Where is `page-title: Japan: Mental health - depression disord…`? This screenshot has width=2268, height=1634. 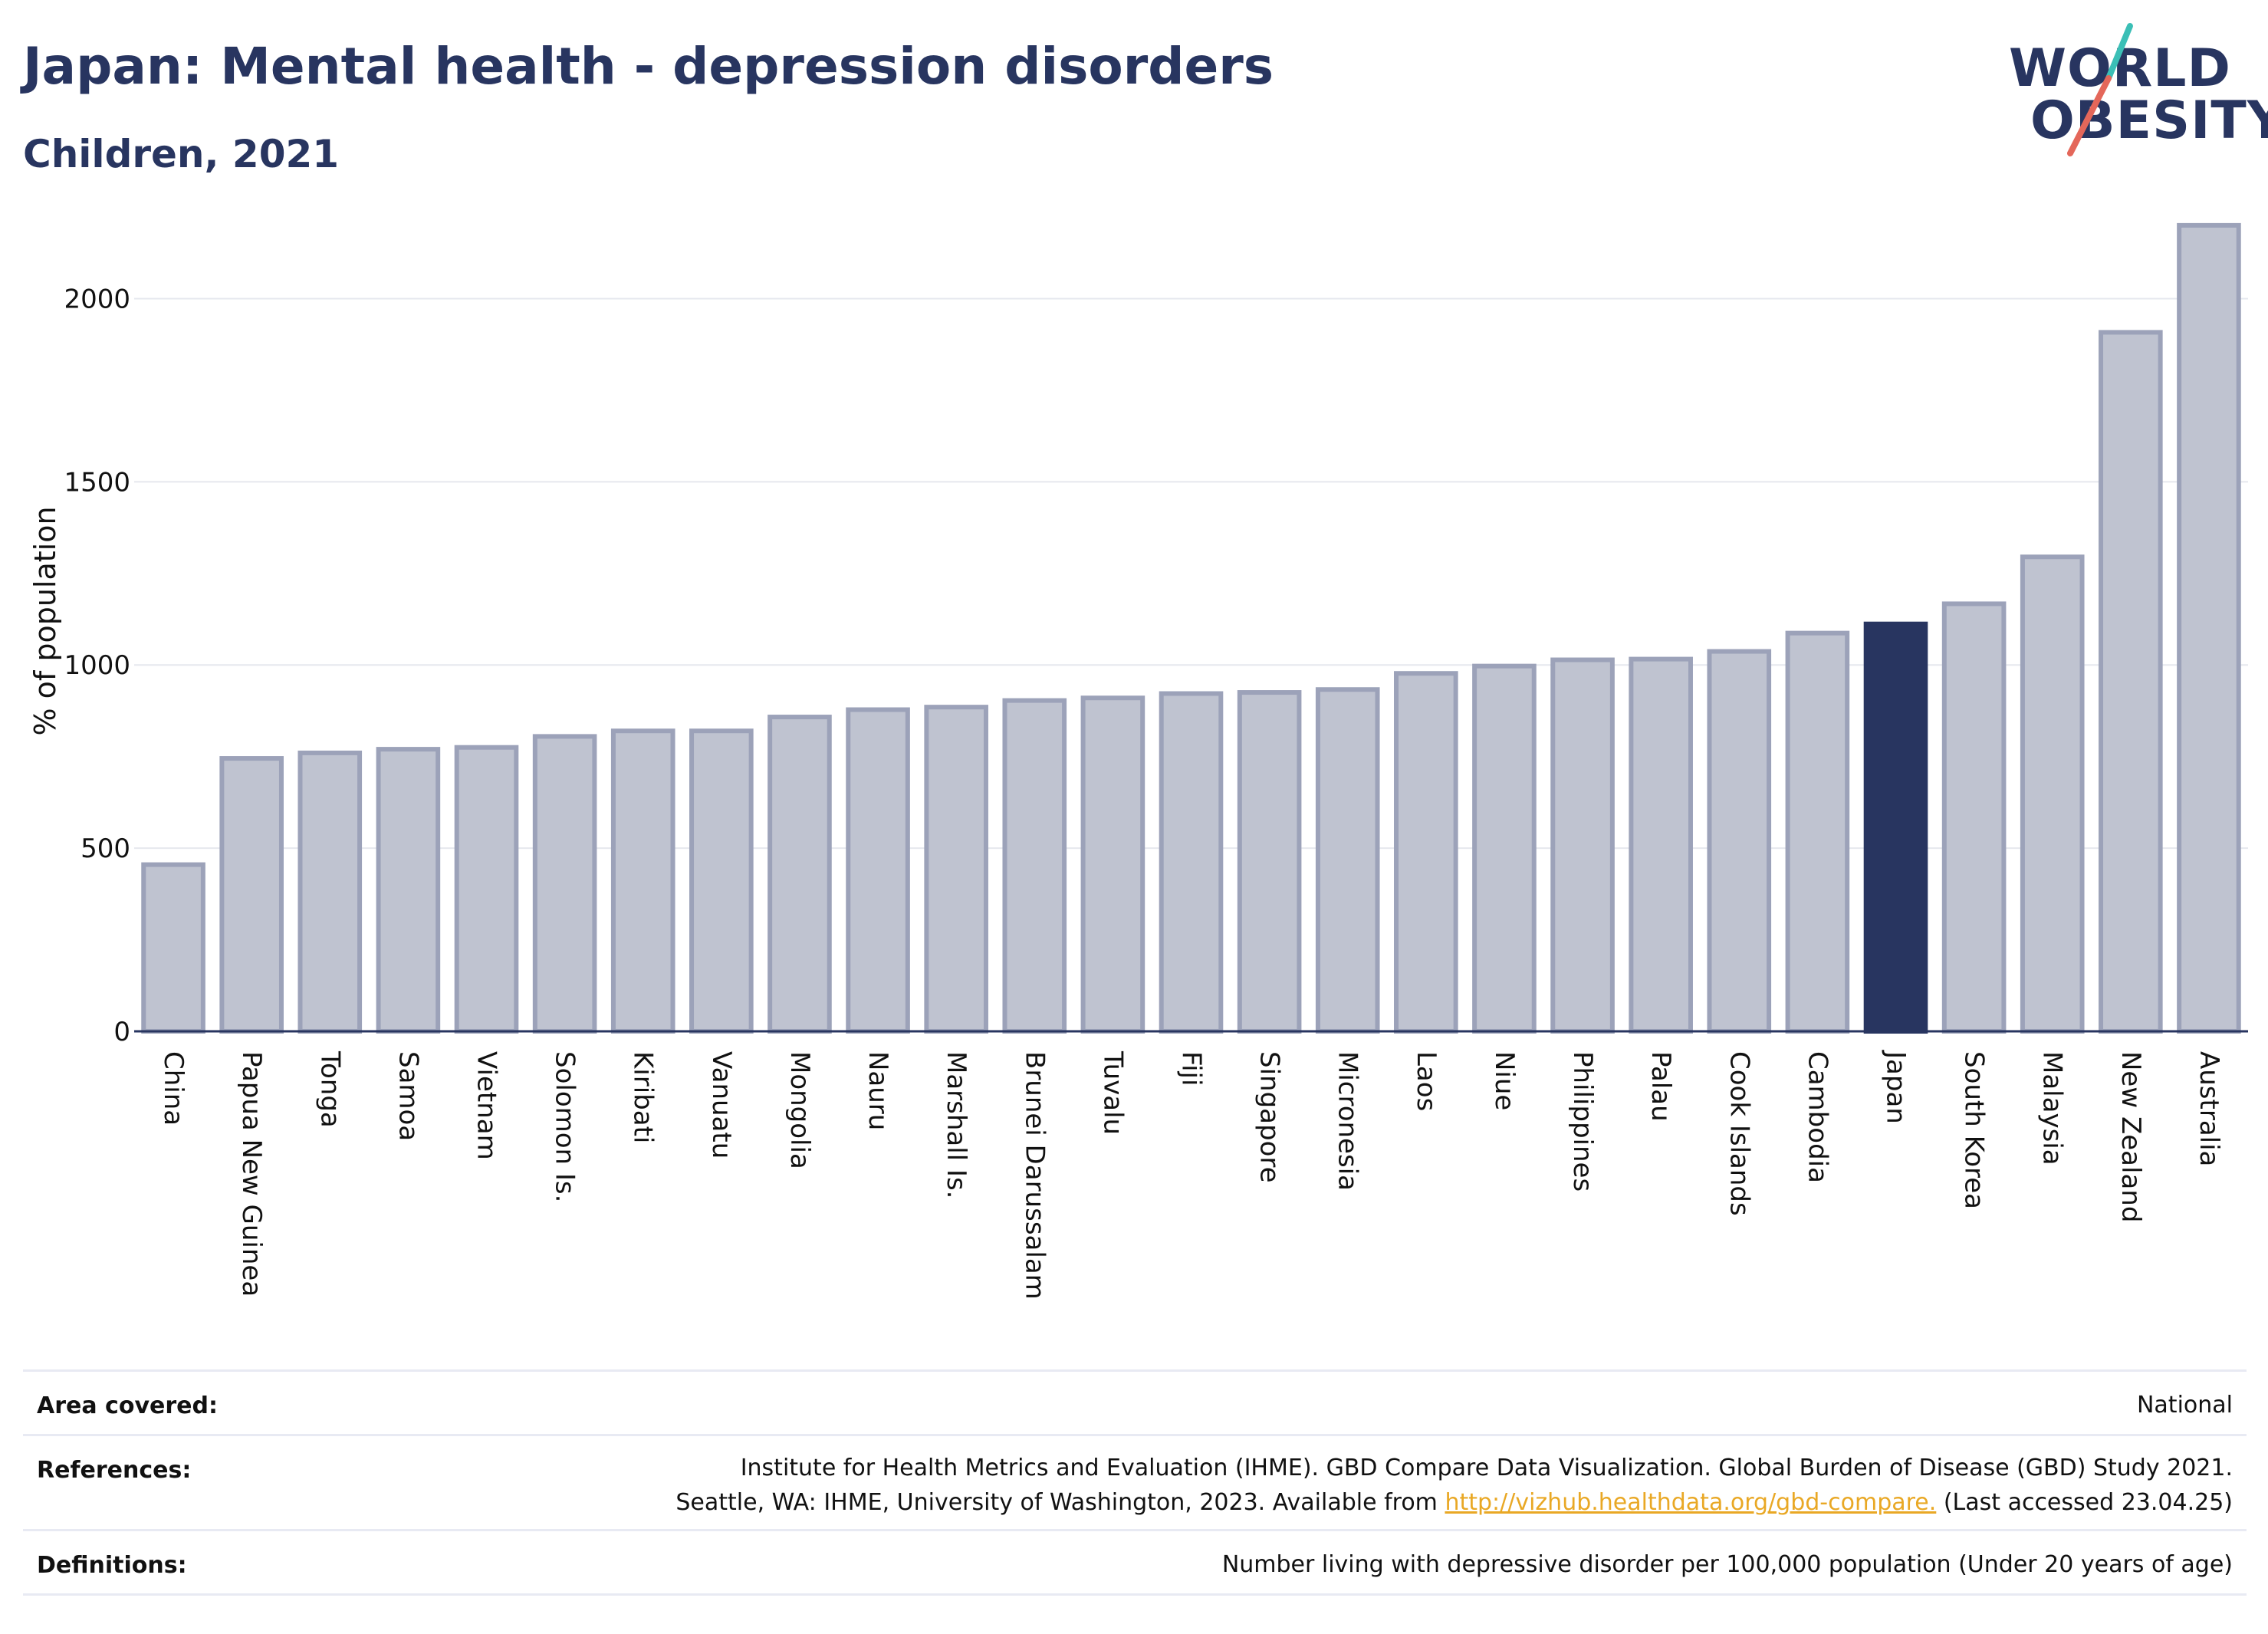
page-title: Japan: Mental health - depression disord… is located at coordinates (648, 67).